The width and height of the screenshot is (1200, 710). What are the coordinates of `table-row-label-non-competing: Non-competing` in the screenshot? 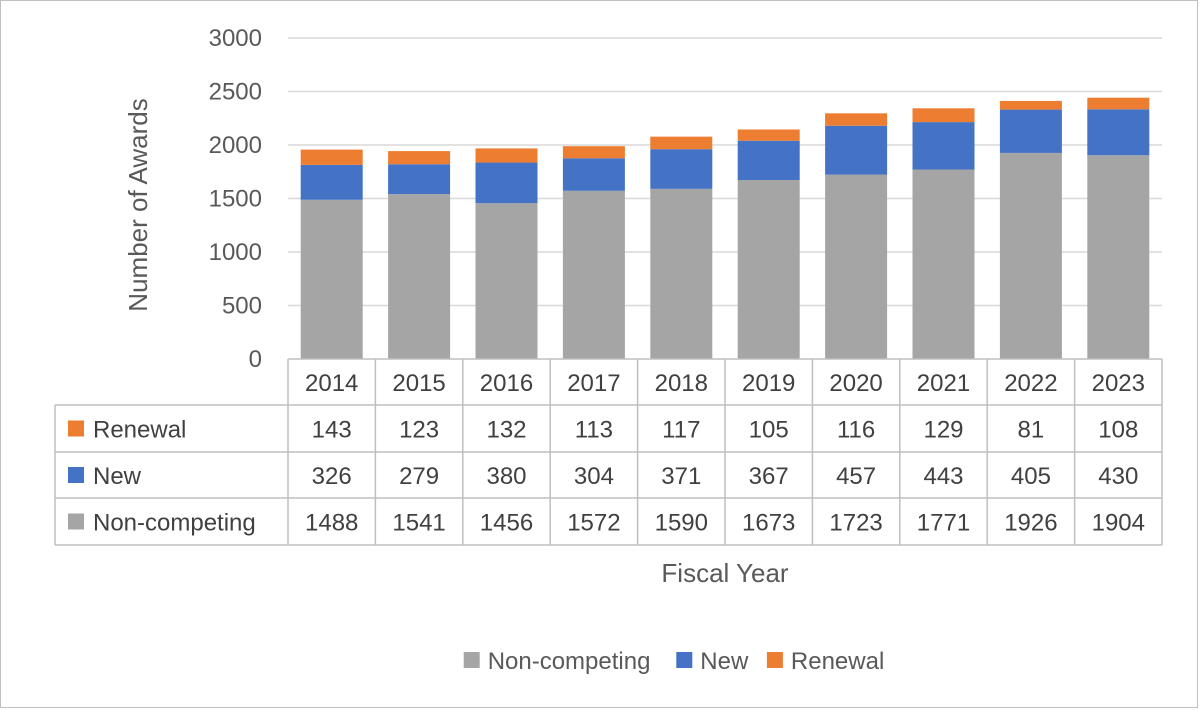 It's located at (174, 523).